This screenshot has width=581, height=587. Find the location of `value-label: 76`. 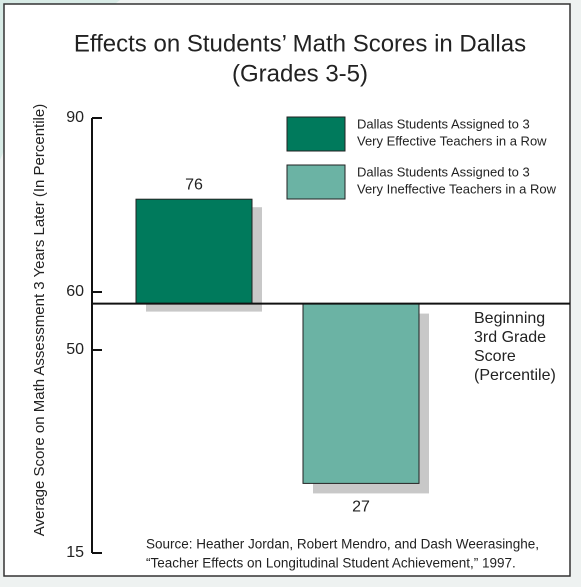

value-label: 76 is located at coordinates (194, 184).